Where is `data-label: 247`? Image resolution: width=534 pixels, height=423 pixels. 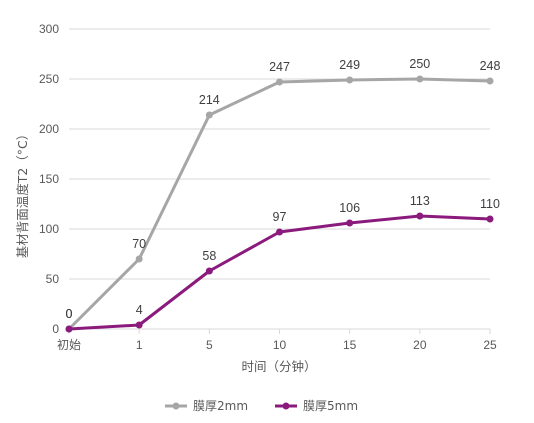 data-label: 247 is located at coordinates (279, 67).